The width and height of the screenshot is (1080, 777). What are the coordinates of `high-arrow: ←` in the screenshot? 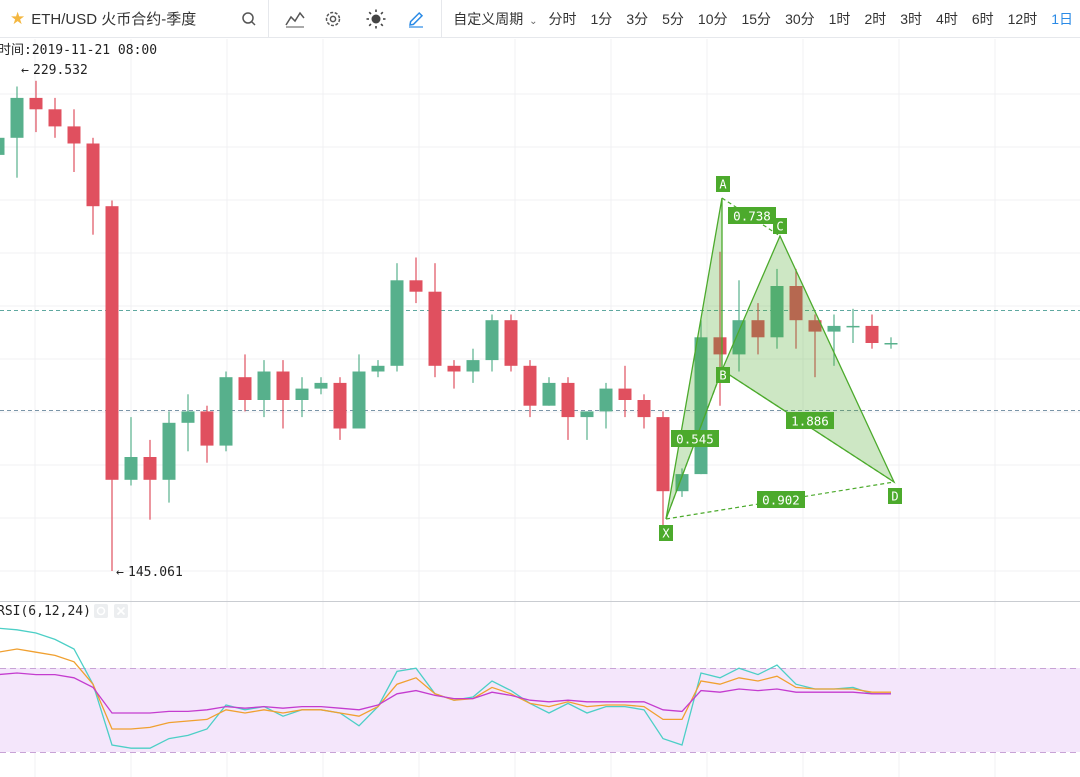 It's located at (25, 70).